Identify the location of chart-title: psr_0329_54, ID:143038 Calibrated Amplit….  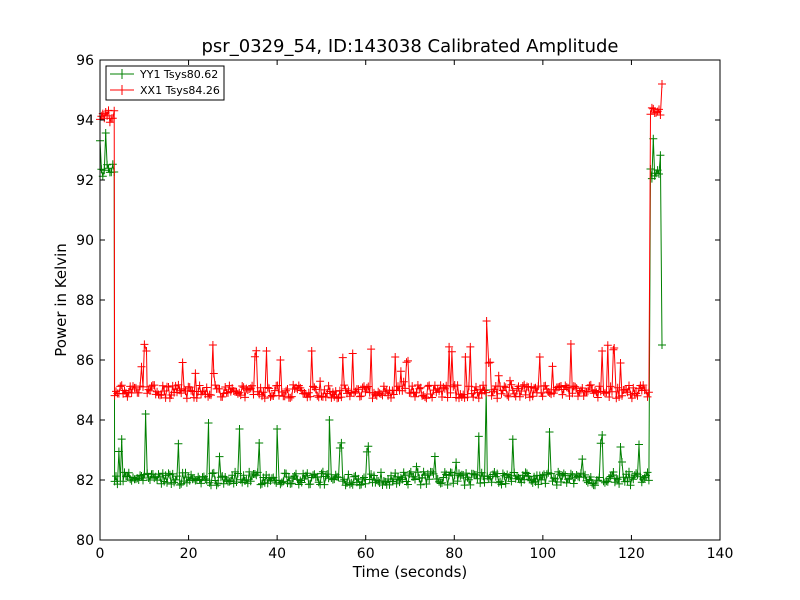
(409, 46).